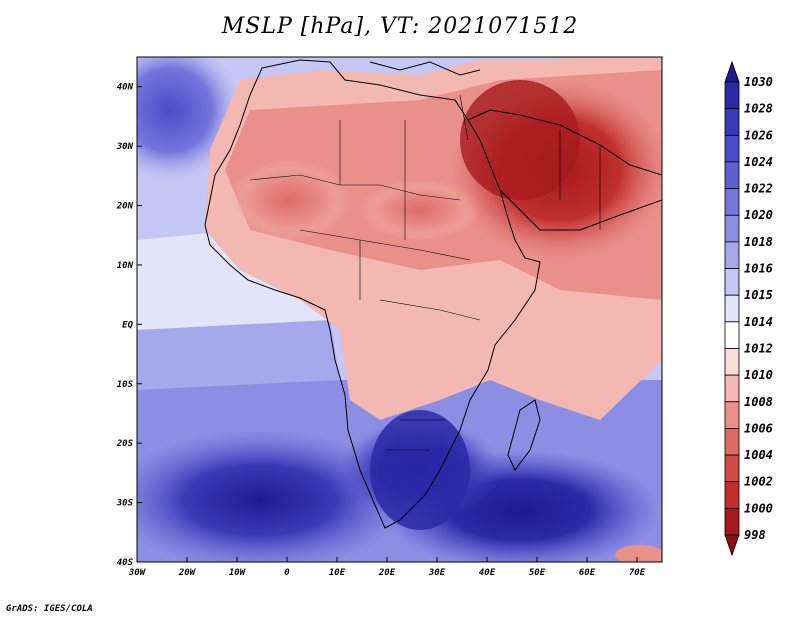 This screenshot has height=618, width=800. What do you see at coordinates (758, 428) in the screenshot?
I see `colorbar-label: 1006` at bounding box center [758, 428].